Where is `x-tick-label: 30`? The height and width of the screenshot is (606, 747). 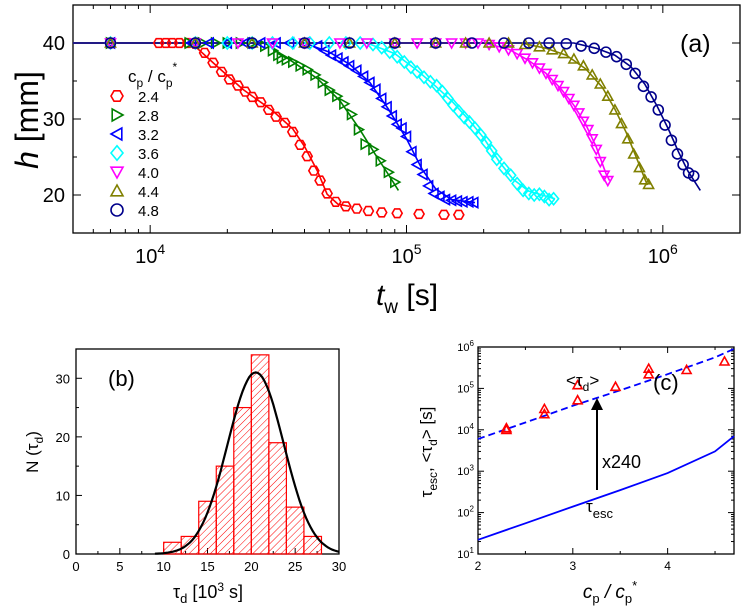 x-tick-label: 30 is located at coordinates (339, 566).